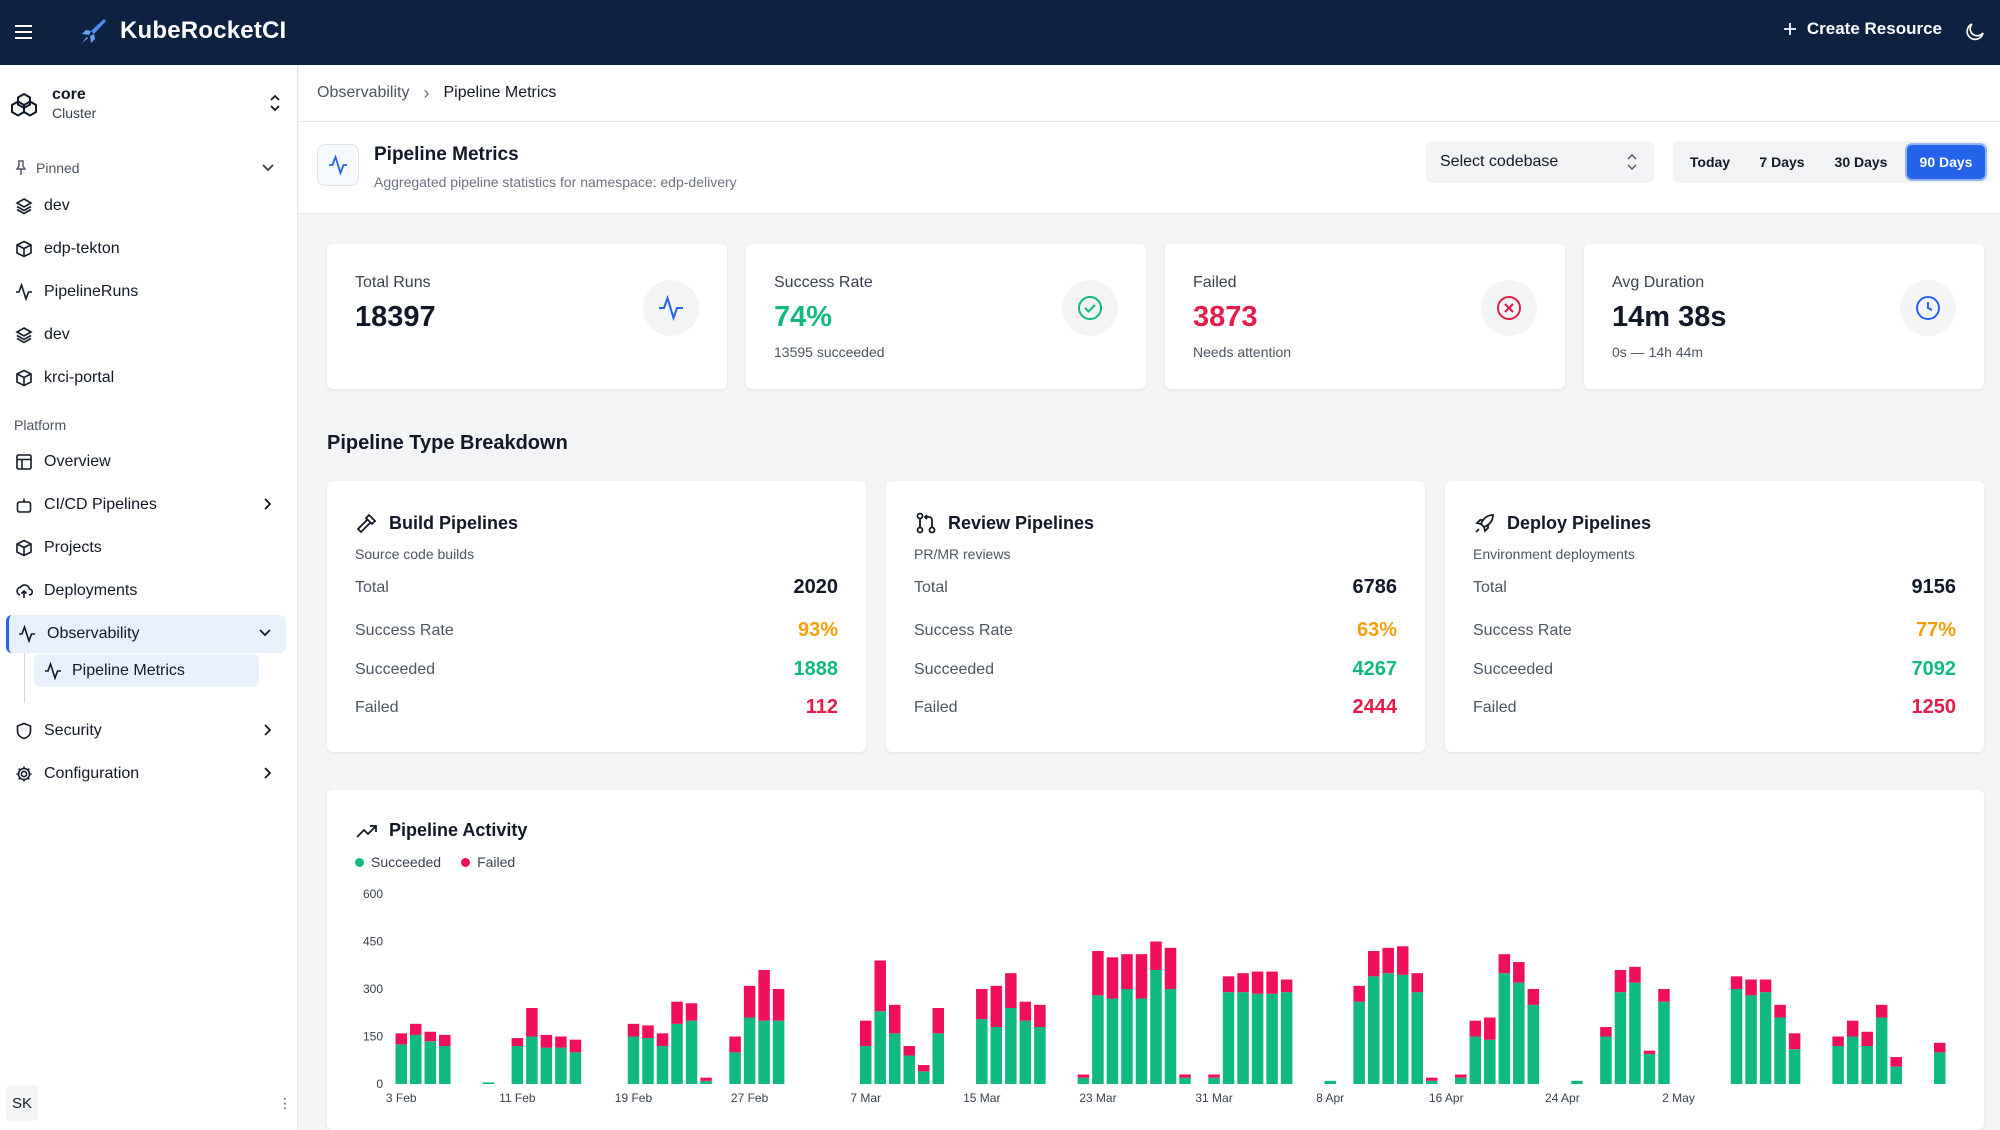 Image resolution: width=2000 pixels, height=1130 pixels. Describe the element at coordinates (1975, 32) in the screenshot. I see `moon-icon` at that location.